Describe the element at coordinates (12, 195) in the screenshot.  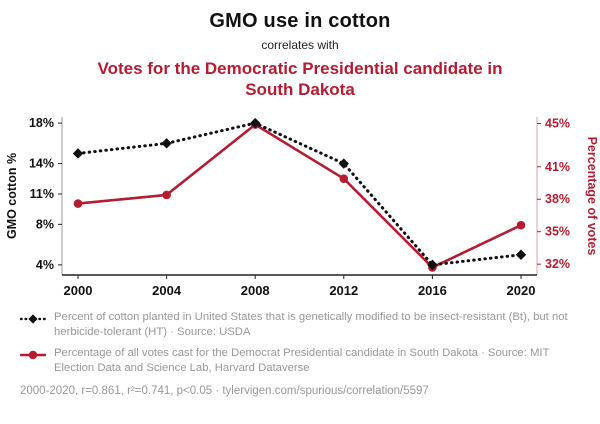
I see `left-axis-title: GMO cotton %` at that location.